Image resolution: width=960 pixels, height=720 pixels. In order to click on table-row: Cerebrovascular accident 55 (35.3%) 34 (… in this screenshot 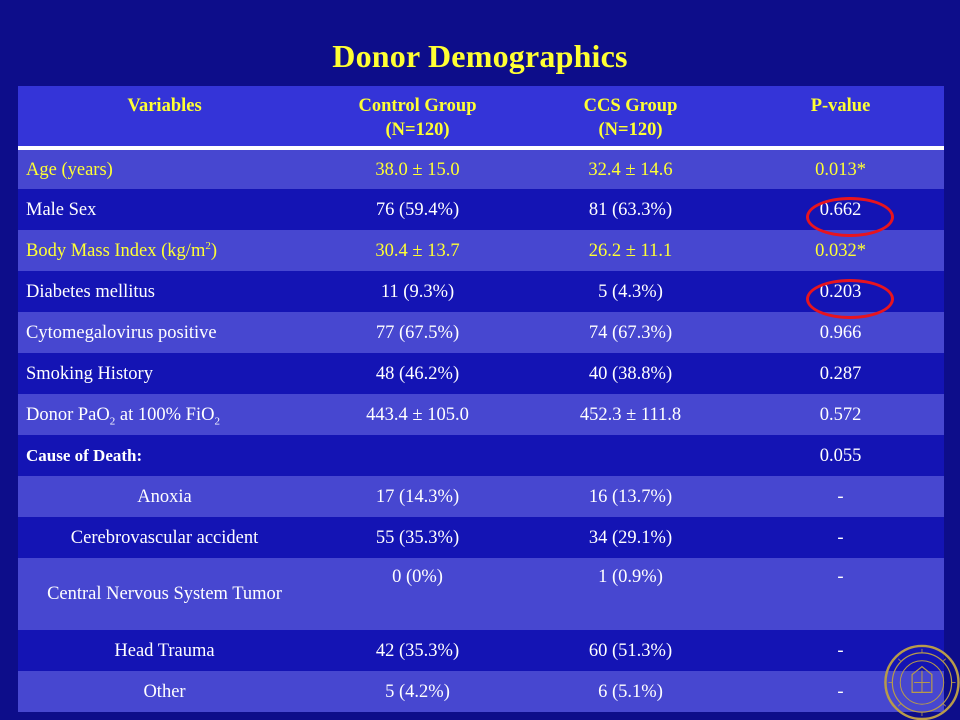, I will do `click(481, 537)`.